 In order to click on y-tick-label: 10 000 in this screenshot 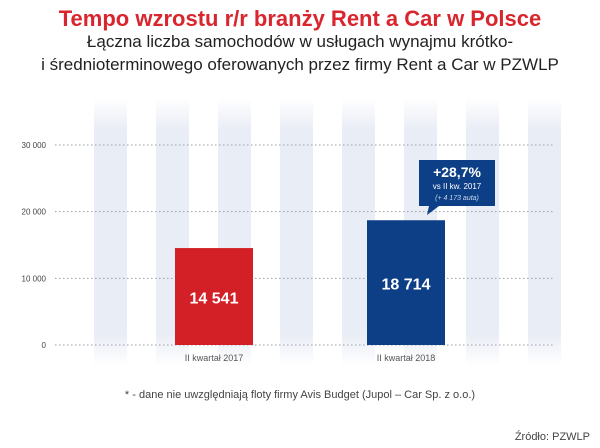, I will do `click(34, 278)`.